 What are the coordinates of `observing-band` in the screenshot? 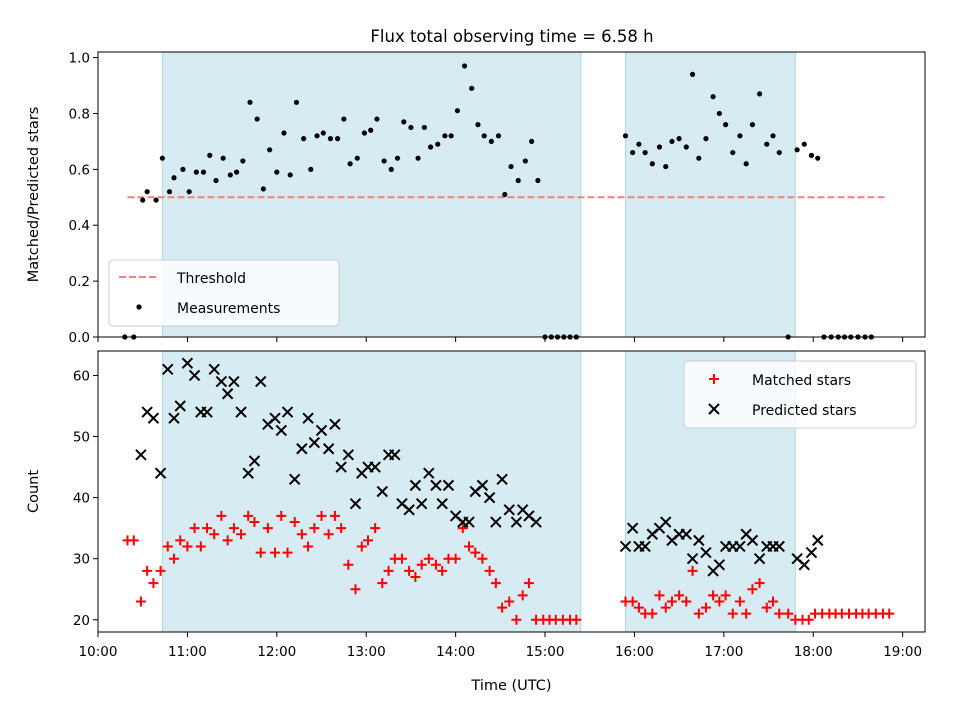 It's located at (710, 194).